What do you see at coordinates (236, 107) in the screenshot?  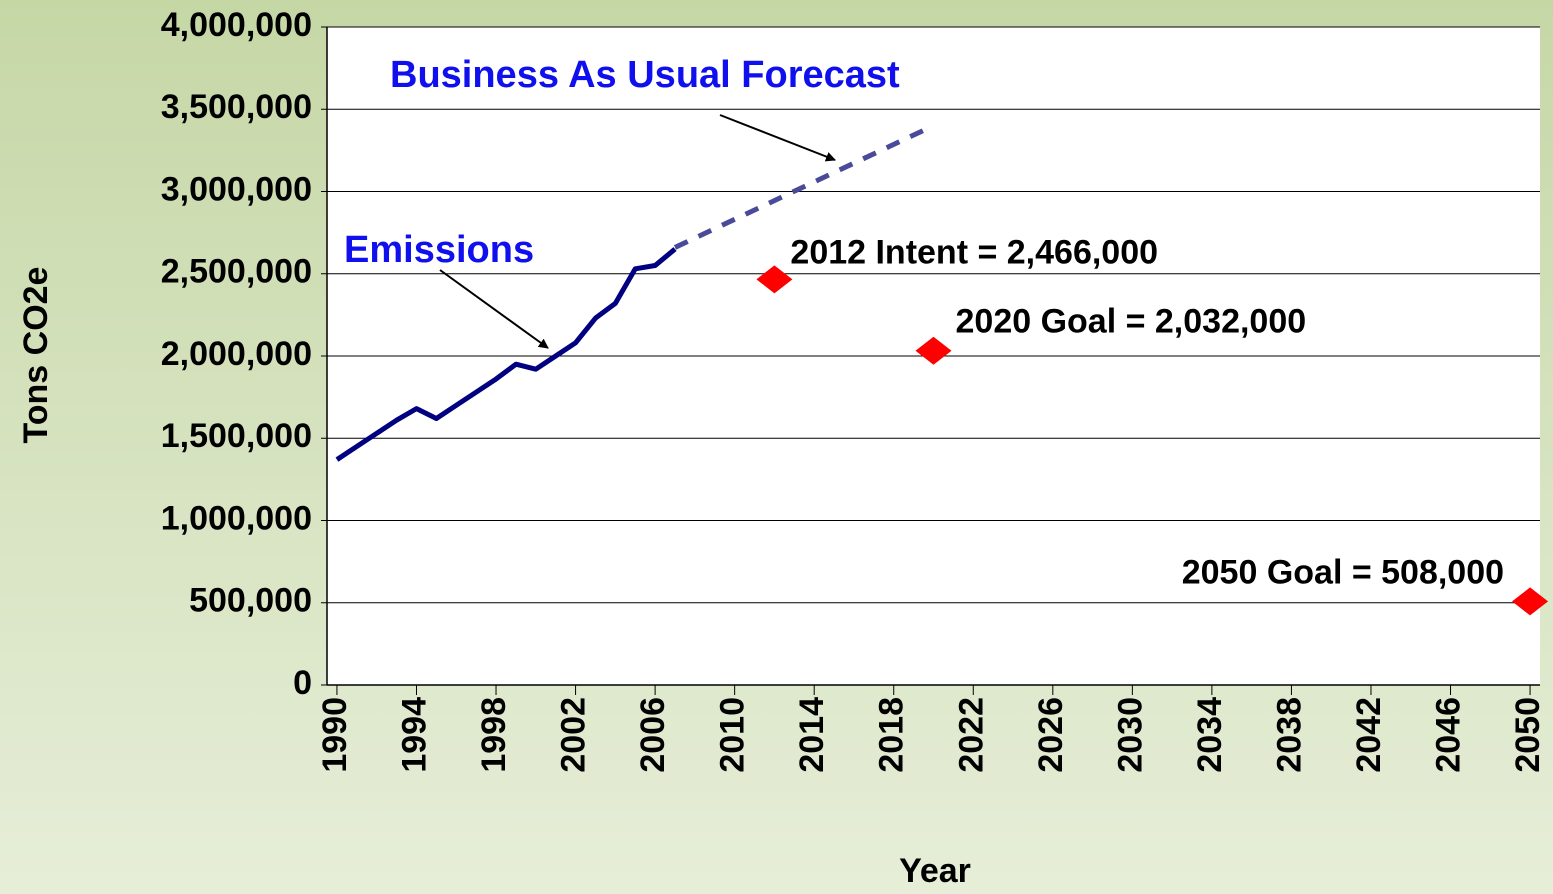 I see `y-tick-label: 3,500,000` at bounding box center [236, 107].